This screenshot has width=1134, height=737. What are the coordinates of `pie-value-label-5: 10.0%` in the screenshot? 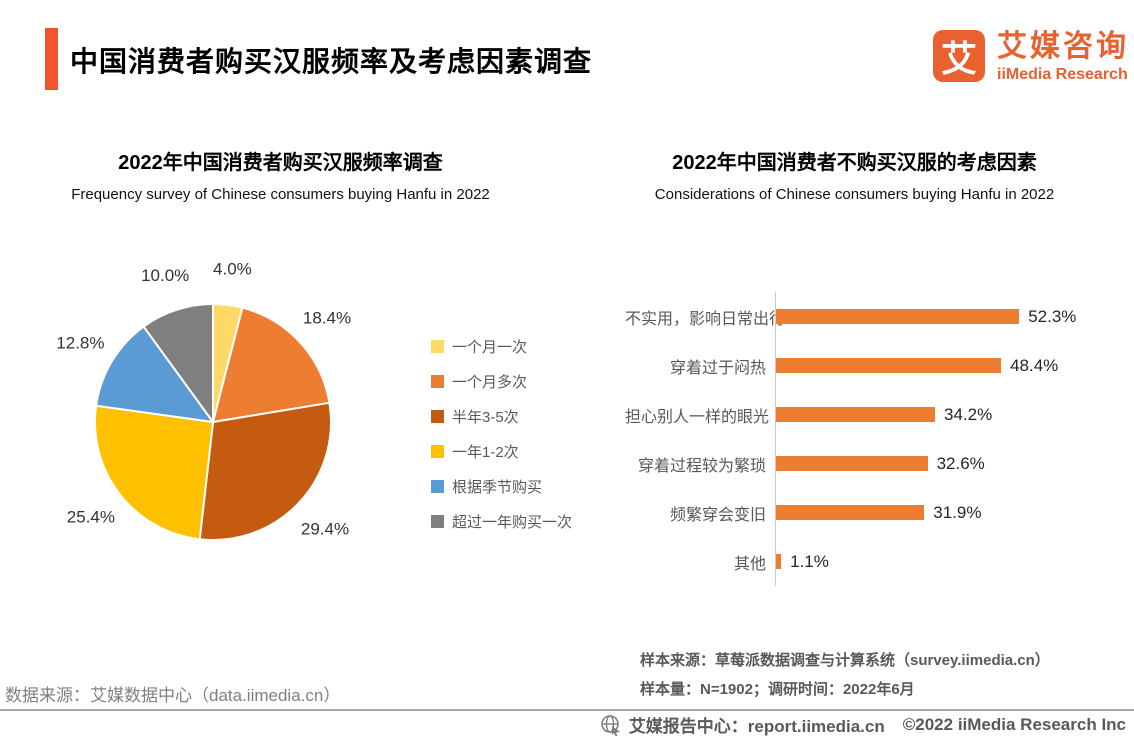 It's located at (165, 275).